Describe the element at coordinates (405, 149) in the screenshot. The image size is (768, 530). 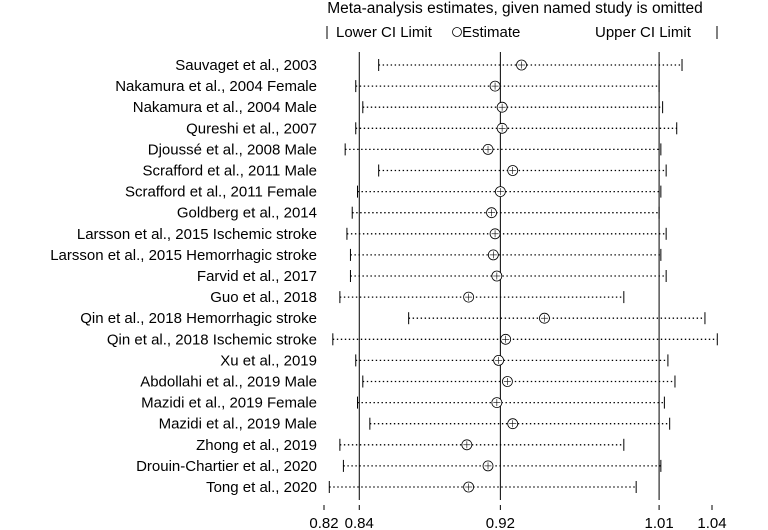
I see `study-row: Djoussé et al., 2008 Male` at that location.